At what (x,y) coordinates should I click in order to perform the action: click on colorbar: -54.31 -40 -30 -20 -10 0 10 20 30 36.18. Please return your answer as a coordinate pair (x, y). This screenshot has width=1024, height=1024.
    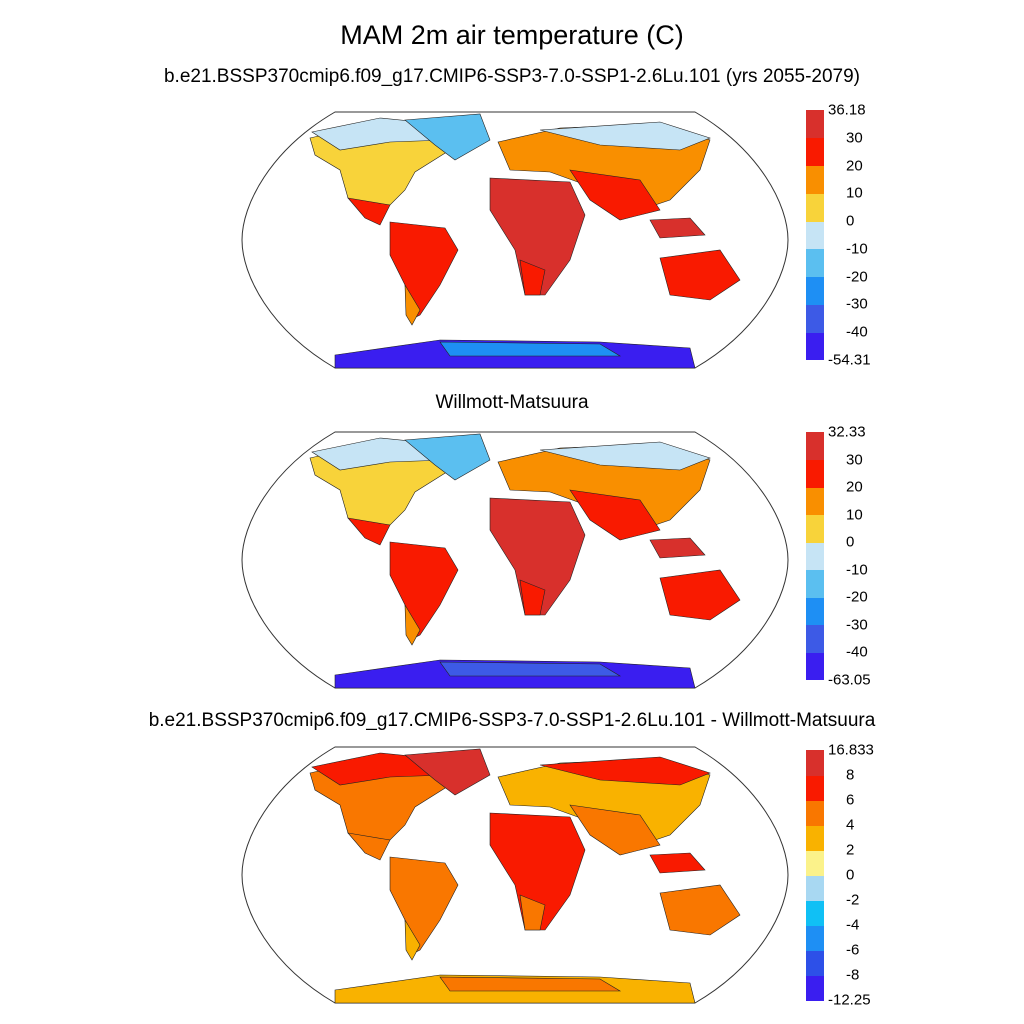
    Looking at the image, I should click on (838, 235).